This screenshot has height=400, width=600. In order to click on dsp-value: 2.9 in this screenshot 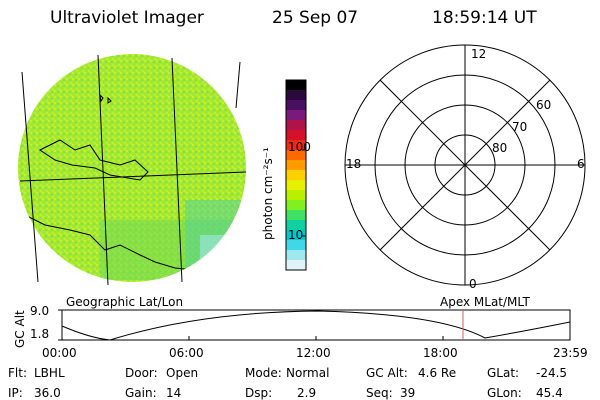, I will do `click(307, 393)`.